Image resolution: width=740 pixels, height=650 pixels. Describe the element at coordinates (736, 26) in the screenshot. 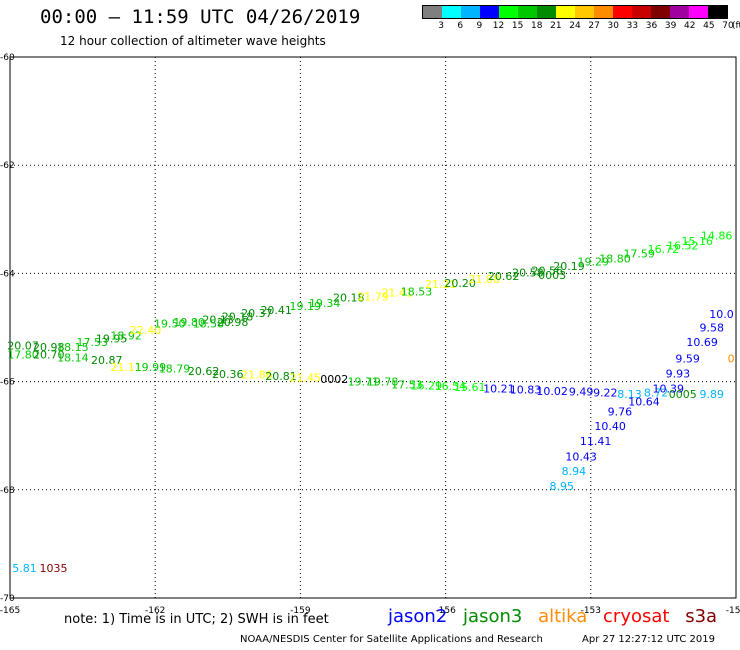

I see `color-scale-label: (ft)` at that location.